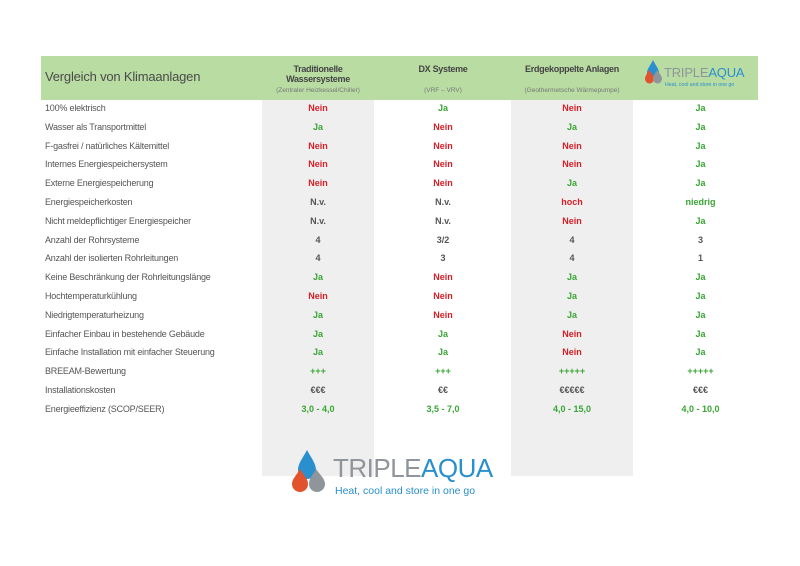  I want to click on column-name: Traditionelle Wassersysteme, so click(318, 74).